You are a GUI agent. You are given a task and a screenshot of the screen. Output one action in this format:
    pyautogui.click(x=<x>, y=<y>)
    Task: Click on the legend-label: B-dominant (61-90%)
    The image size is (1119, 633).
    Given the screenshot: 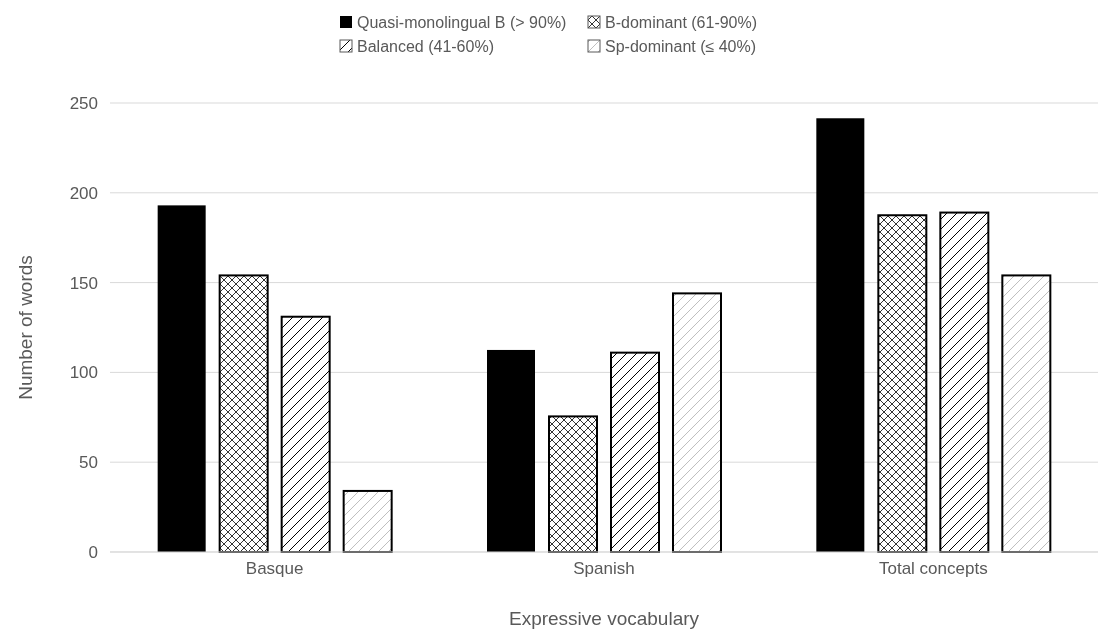 What is the action you would take?
    pyautogui.click(x=681, y=22)
    